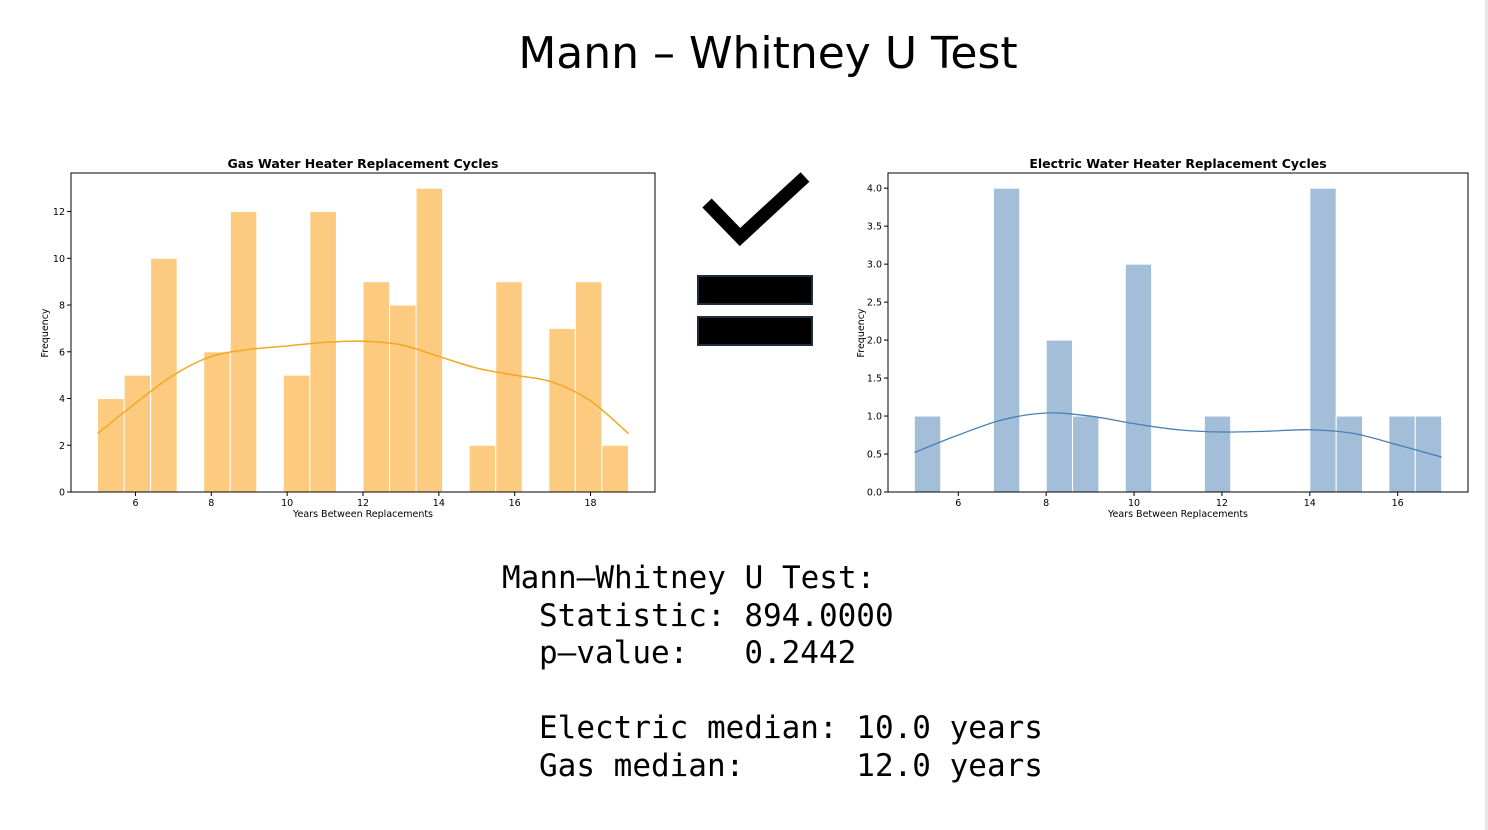  Describe the element at coordinates (362, 514) in the screenshot. I see `gas-x-axis-label: Years Between Replacements` at that location.